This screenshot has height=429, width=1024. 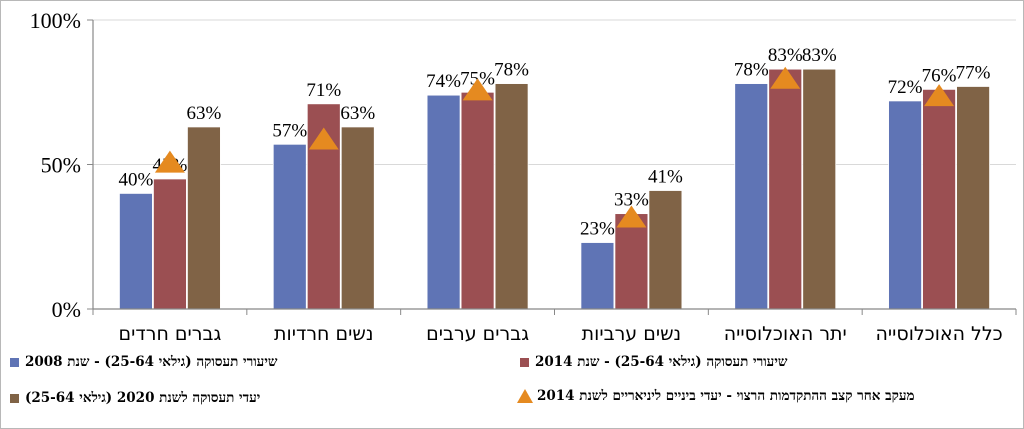 What do you see at coordinates (170, 334) in the screenshot?
I see `category-label: גברים חרדים` at bounding box center [170, 334].